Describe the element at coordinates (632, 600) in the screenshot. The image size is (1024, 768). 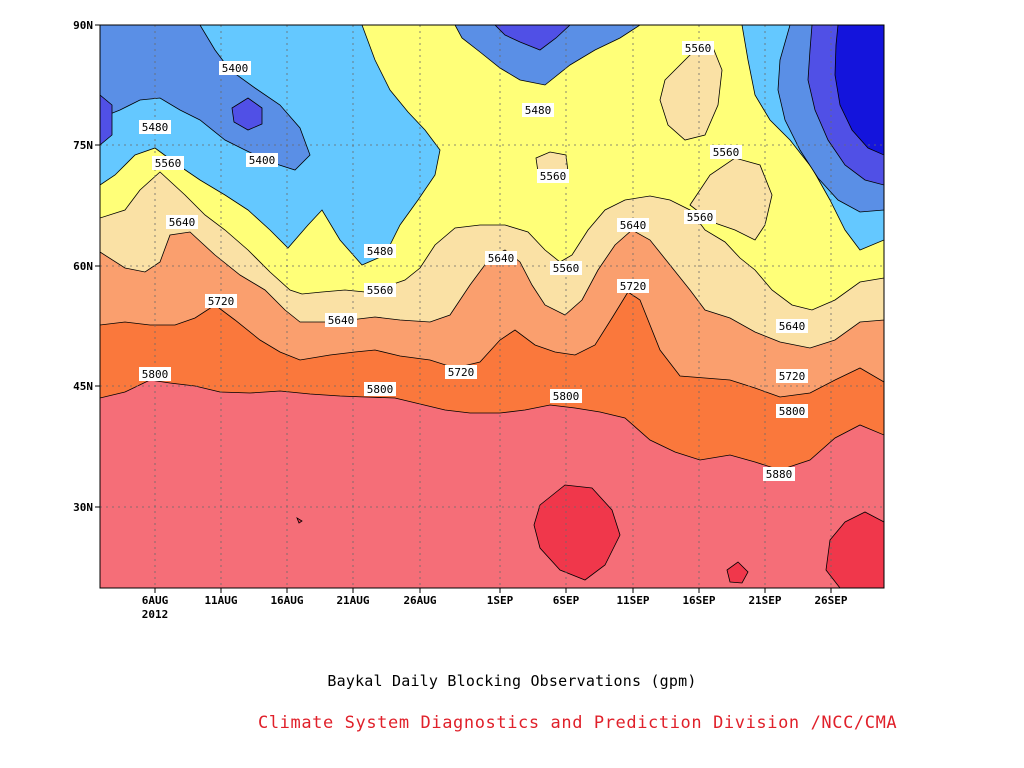
I see `x-tick-label: 11SEP` at that location.